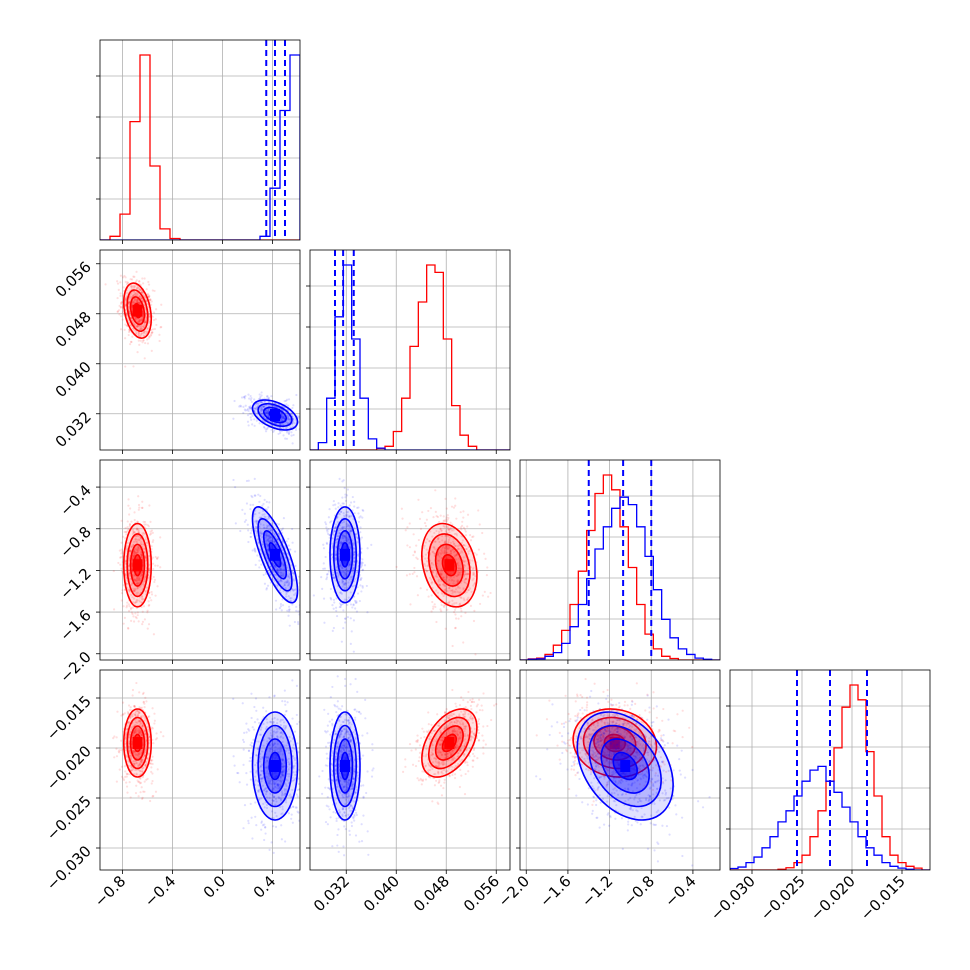 This screenshot has height=970, width=970. I want to click on histogram-red, so click(410, 357).